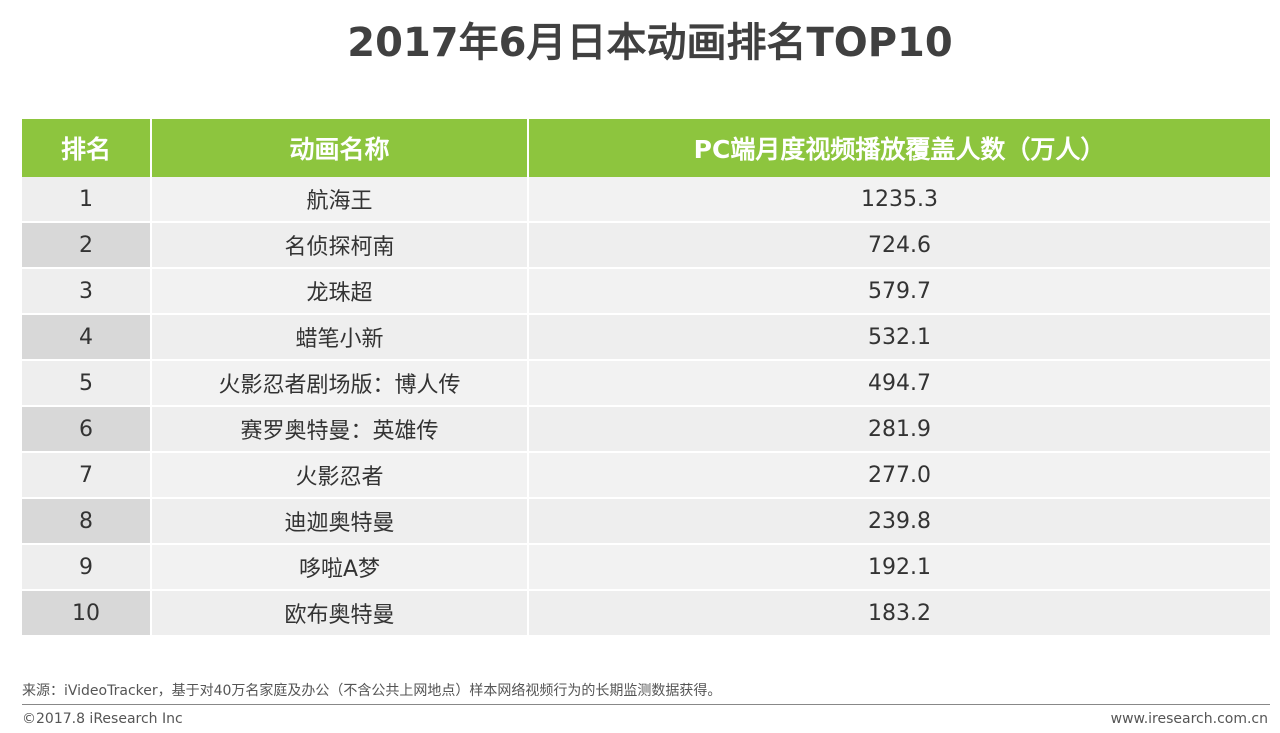 The height and width of the screenshot is (733, 1280). What do you see at coordinates (899, 384) in the screenshot?
I see `value-cell: 494.7` at bounding box center [899, 384].